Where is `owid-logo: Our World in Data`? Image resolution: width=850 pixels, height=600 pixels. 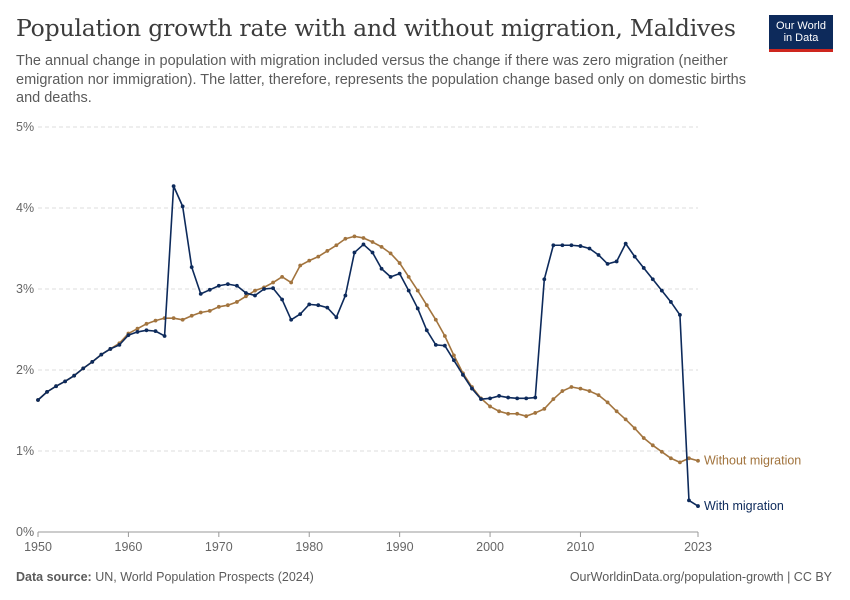
owid-logo: Our World in Data is located at coordinates (801, 33).